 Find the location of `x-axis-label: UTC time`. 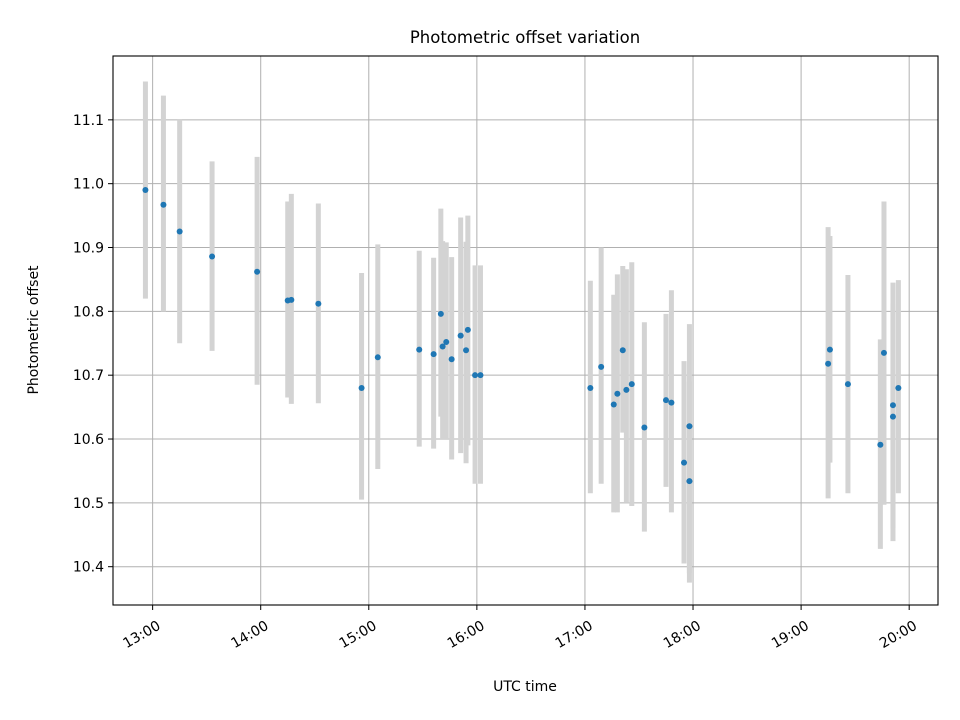

x-axis-label: UTC time is located at coordinates (525, 687).